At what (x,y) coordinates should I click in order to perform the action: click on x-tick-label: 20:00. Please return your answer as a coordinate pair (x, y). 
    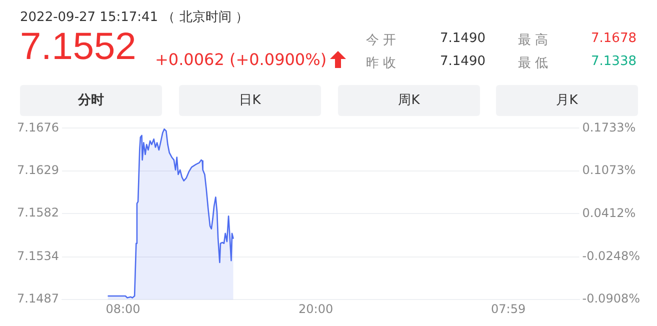
    Looking at the image, I should click on (316, 309).